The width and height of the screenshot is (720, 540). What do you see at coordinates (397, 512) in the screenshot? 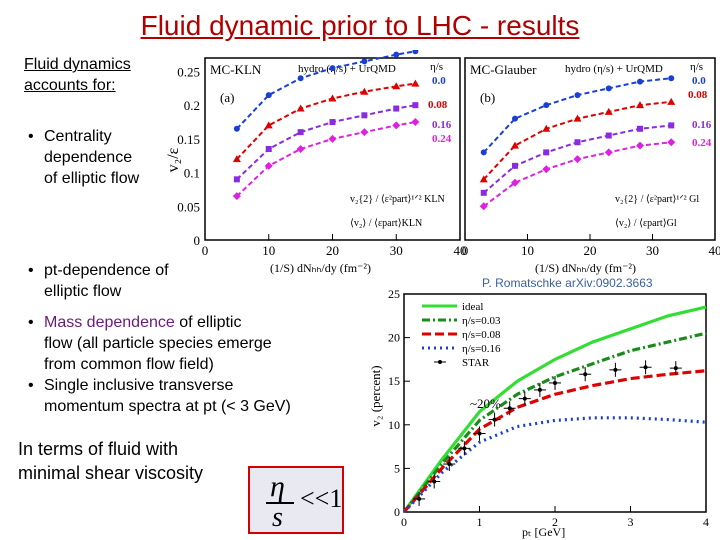
I see `pt-ytick-5: 0` at bounding box center [397, 512].